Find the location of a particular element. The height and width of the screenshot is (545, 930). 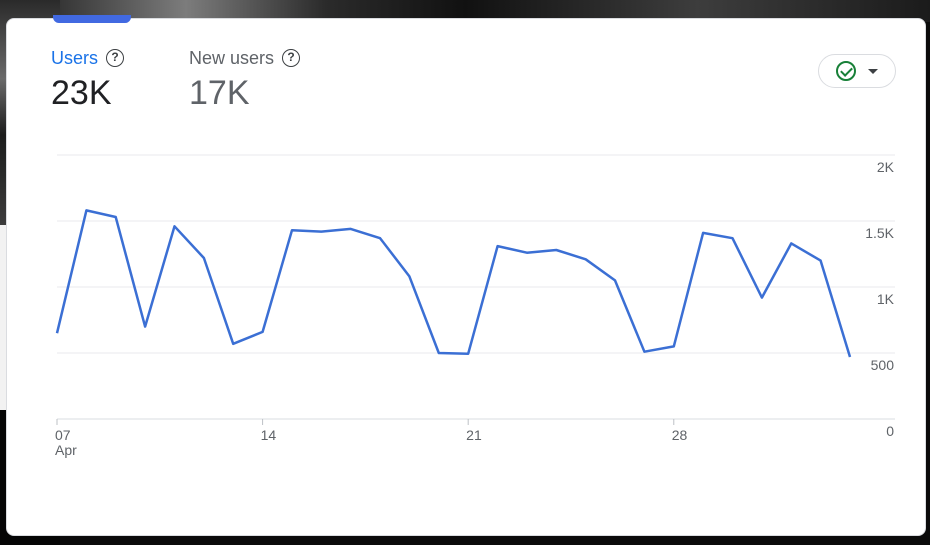

x-tick-label: 28 is located at coordinates (680, 435).